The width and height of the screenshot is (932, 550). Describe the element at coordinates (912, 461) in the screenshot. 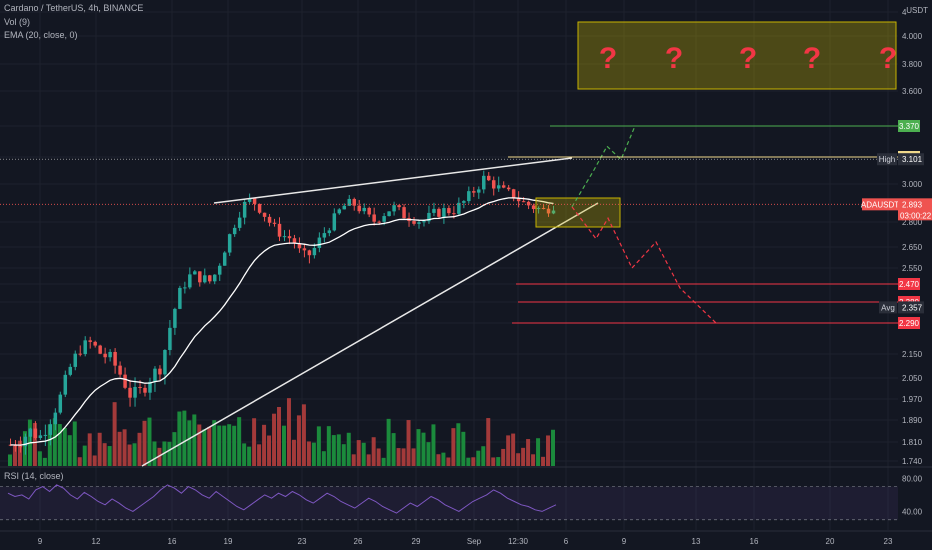

I see `price-tick: 1.740` at that location.